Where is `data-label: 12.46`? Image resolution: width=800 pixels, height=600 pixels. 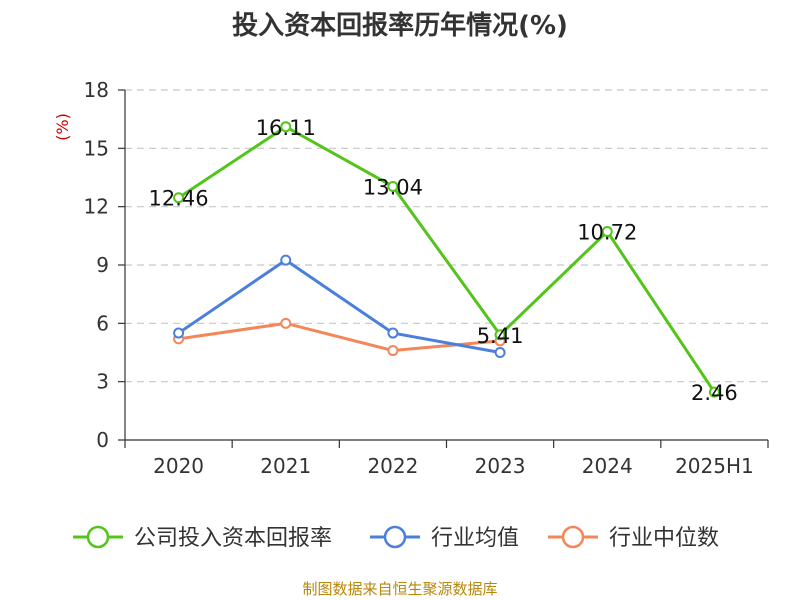
data-label: 12.46 is located at coordinates (179, 199).